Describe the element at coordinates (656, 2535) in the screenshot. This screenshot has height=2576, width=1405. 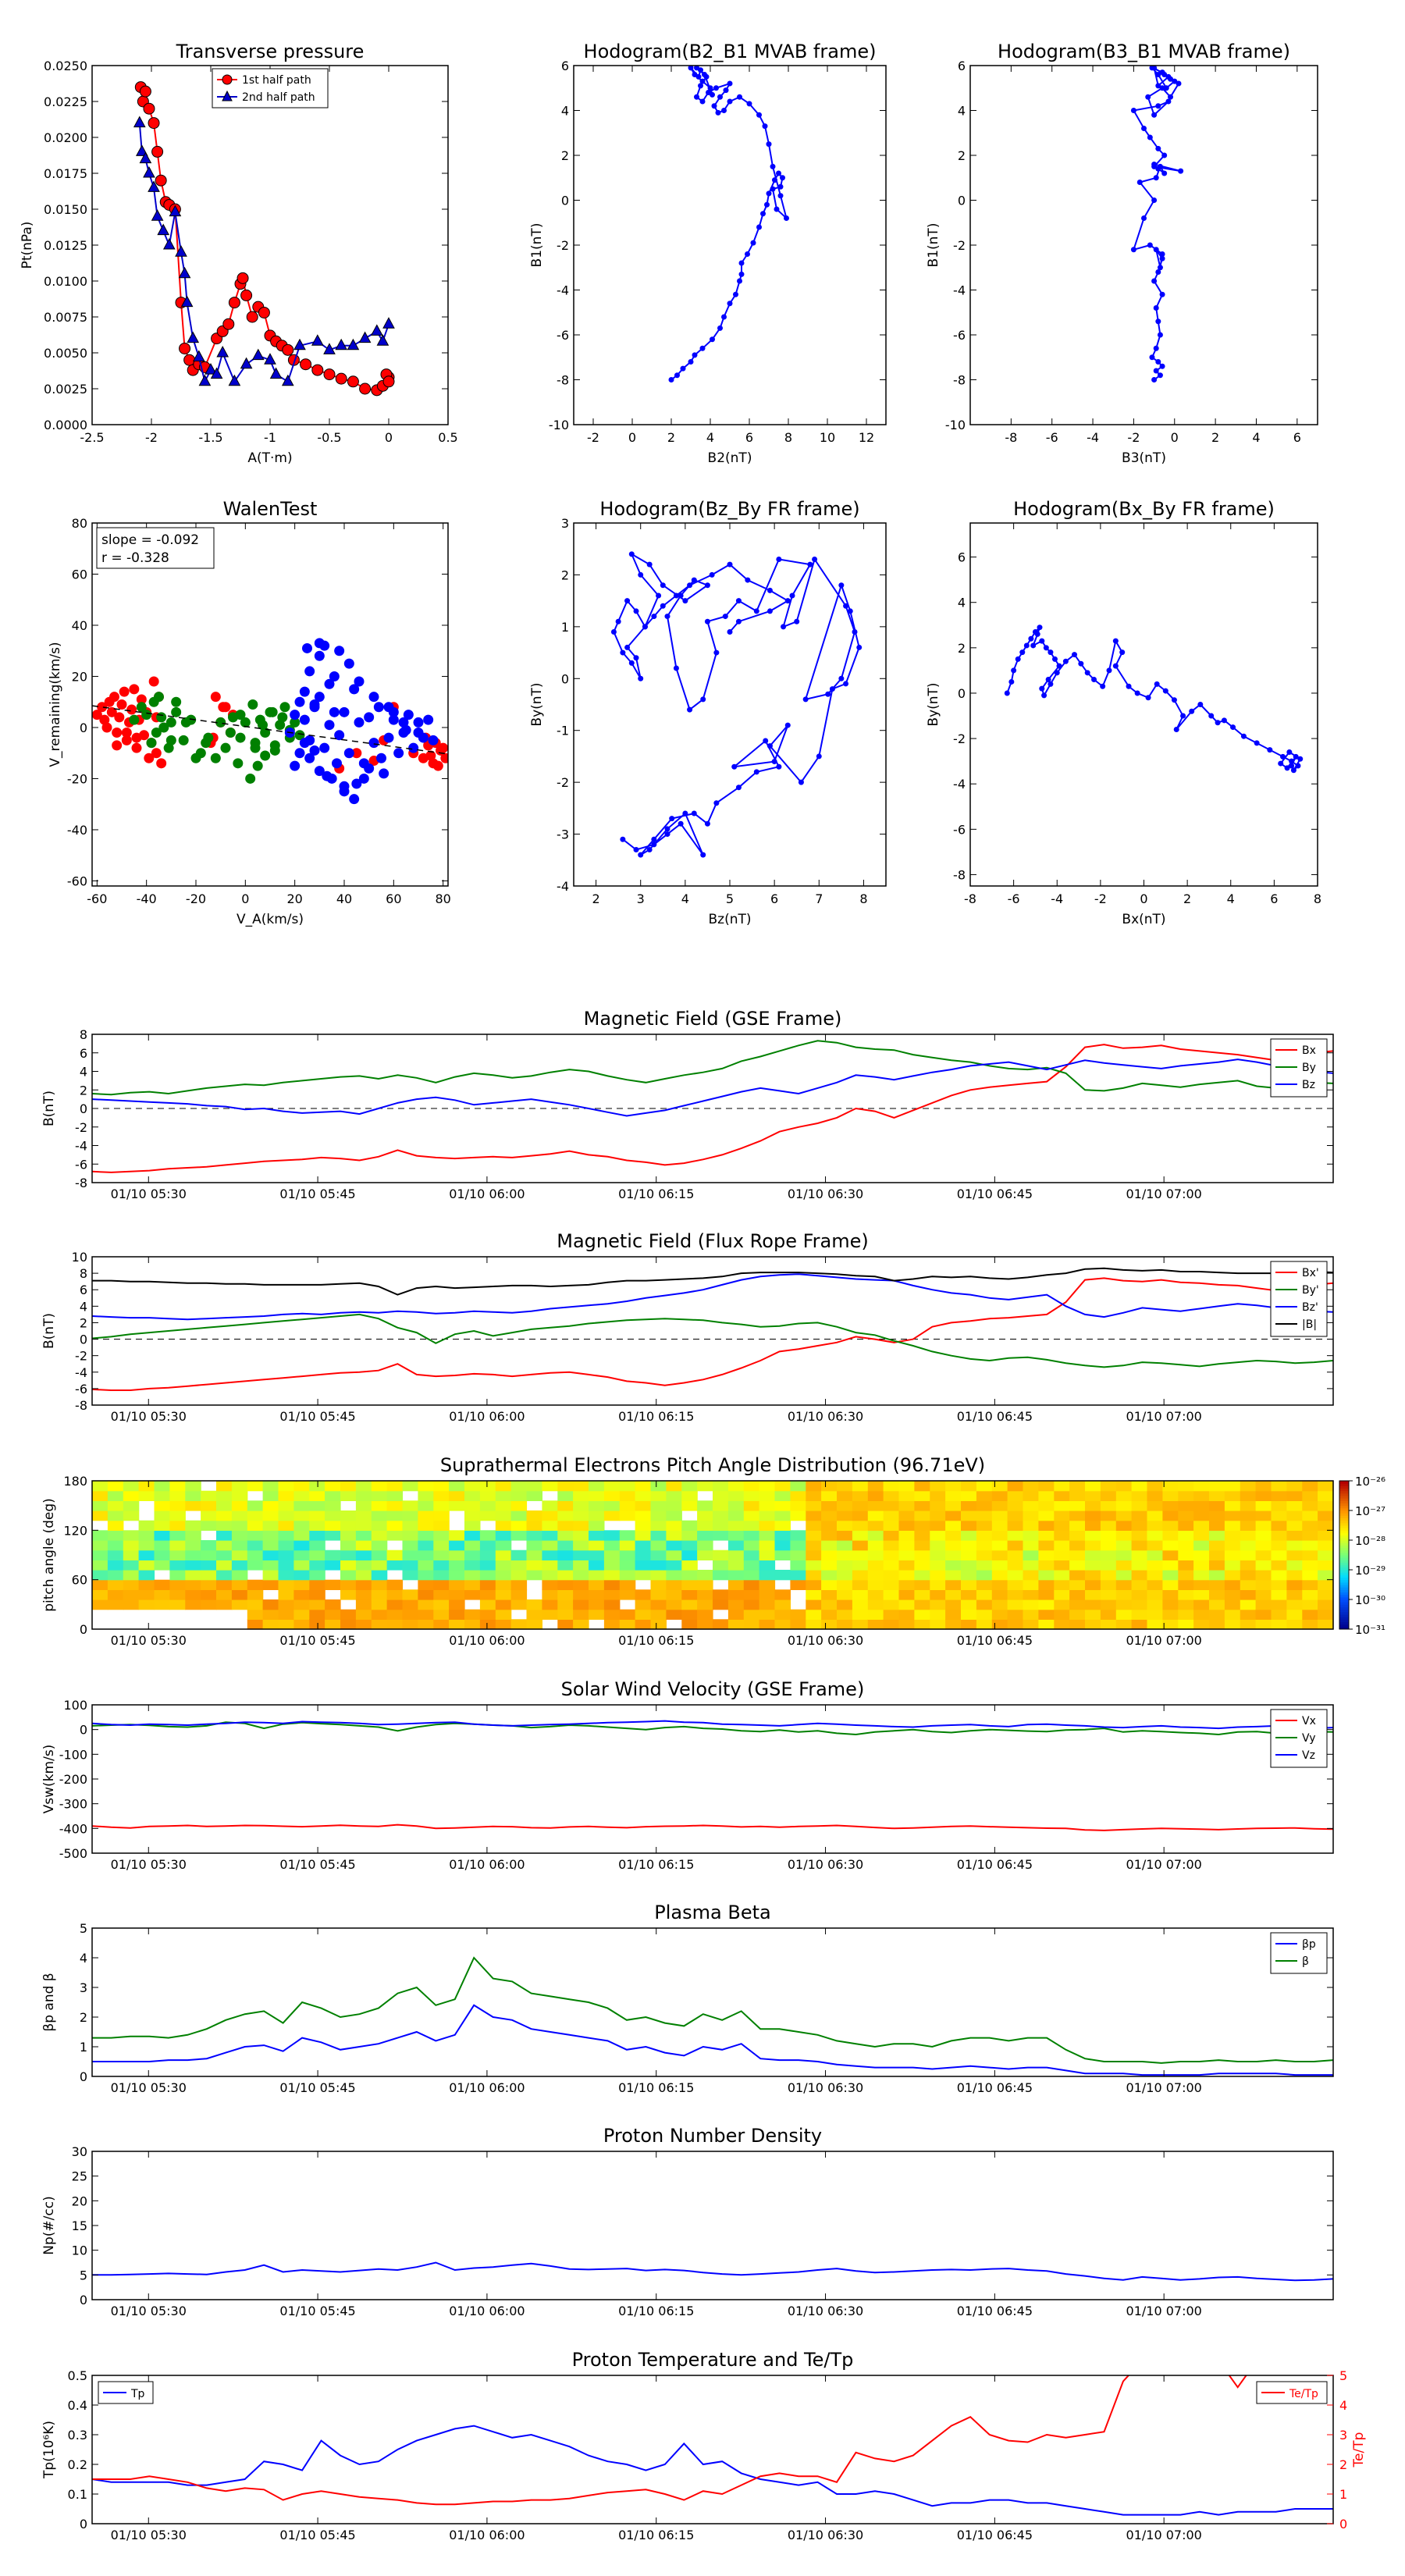
I see `x-tick-label: 01/10 06:15` at that location.